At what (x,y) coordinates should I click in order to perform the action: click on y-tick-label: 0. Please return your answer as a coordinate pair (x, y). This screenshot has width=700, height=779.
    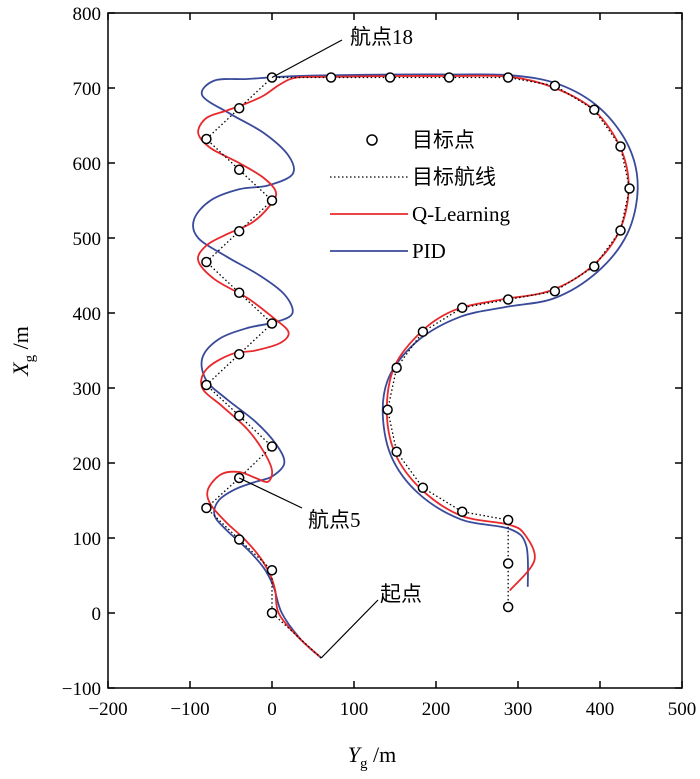
    Looking at the image, I should click on (97, 614).